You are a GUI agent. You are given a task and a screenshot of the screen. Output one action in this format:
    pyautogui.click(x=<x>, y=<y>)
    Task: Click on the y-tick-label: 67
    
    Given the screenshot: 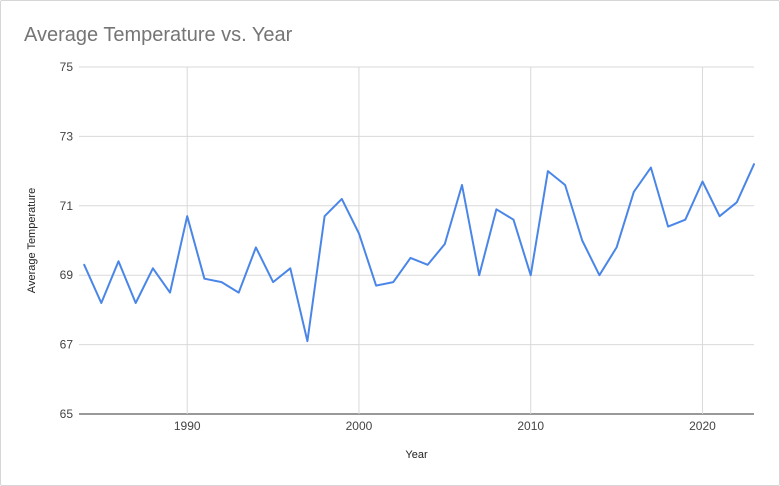 What is the action you would take?
    pyautogui.click(x=67, y=345)
    